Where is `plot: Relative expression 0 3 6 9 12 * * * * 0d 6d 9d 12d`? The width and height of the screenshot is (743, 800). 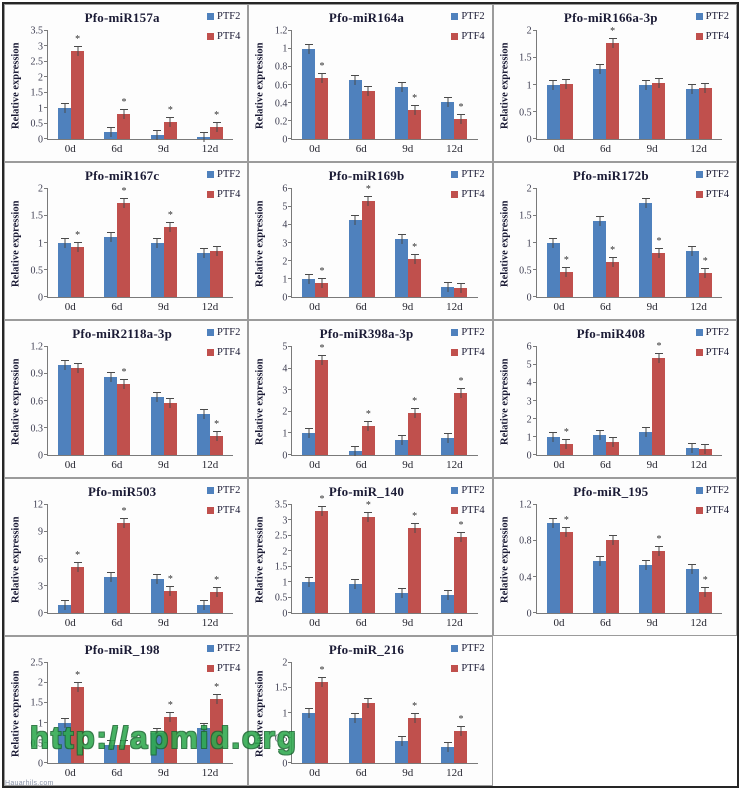 plot: Relative expression 0 3 6 9 12 * * * * 0d 6d 9d 12d is located at coordinates (121, 565).